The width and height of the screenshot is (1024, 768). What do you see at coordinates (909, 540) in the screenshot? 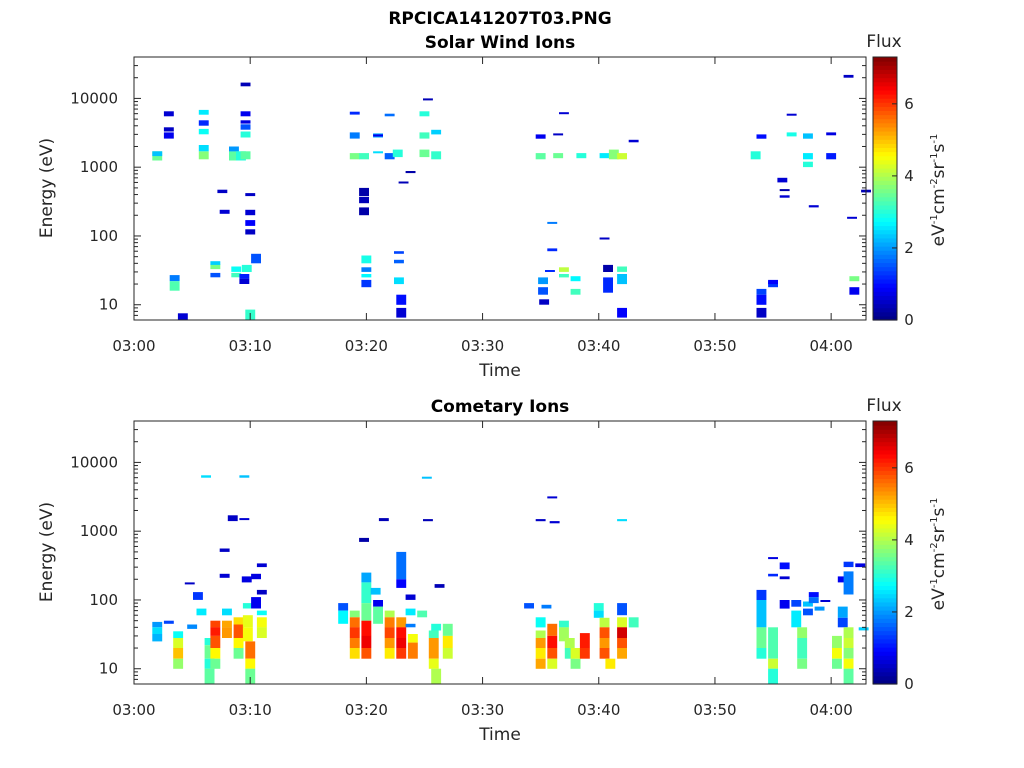
I see `colorbar-tick-label: 4` at bounding box center [909, 540].